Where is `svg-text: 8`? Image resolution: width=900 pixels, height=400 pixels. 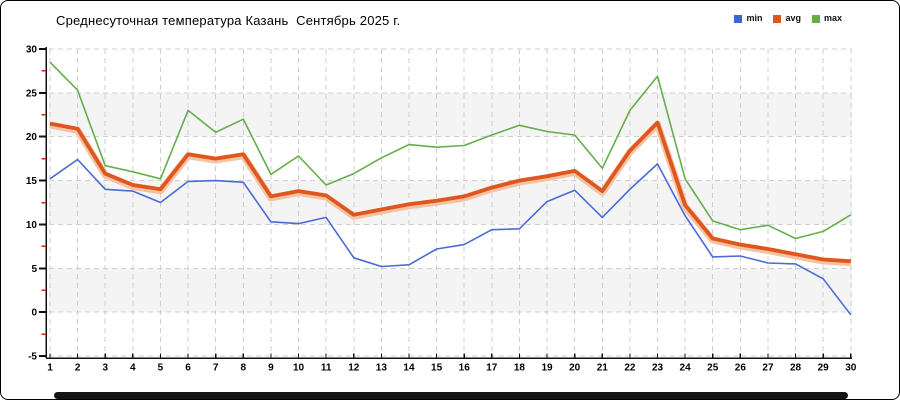 svg-text: 8 is located at coordinates (244, 368).